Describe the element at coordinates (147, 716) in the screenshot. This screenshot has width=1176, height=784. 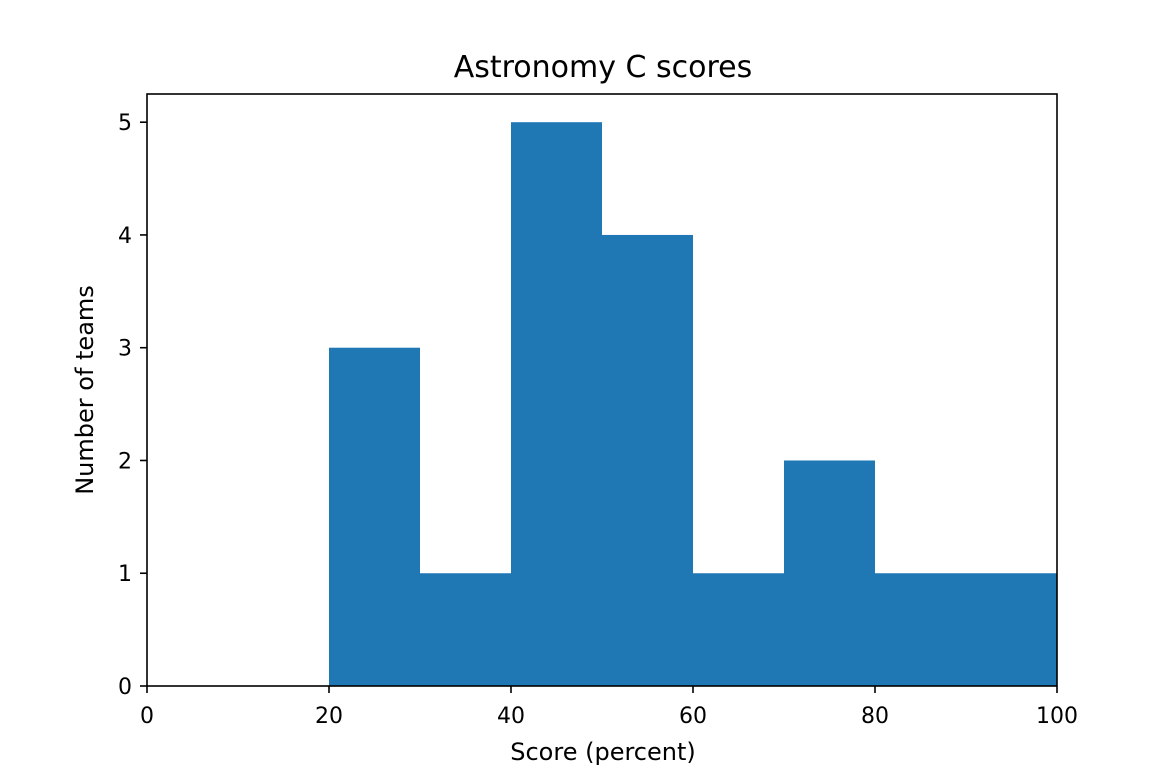
I see `x-tick-label: 0` at that location.